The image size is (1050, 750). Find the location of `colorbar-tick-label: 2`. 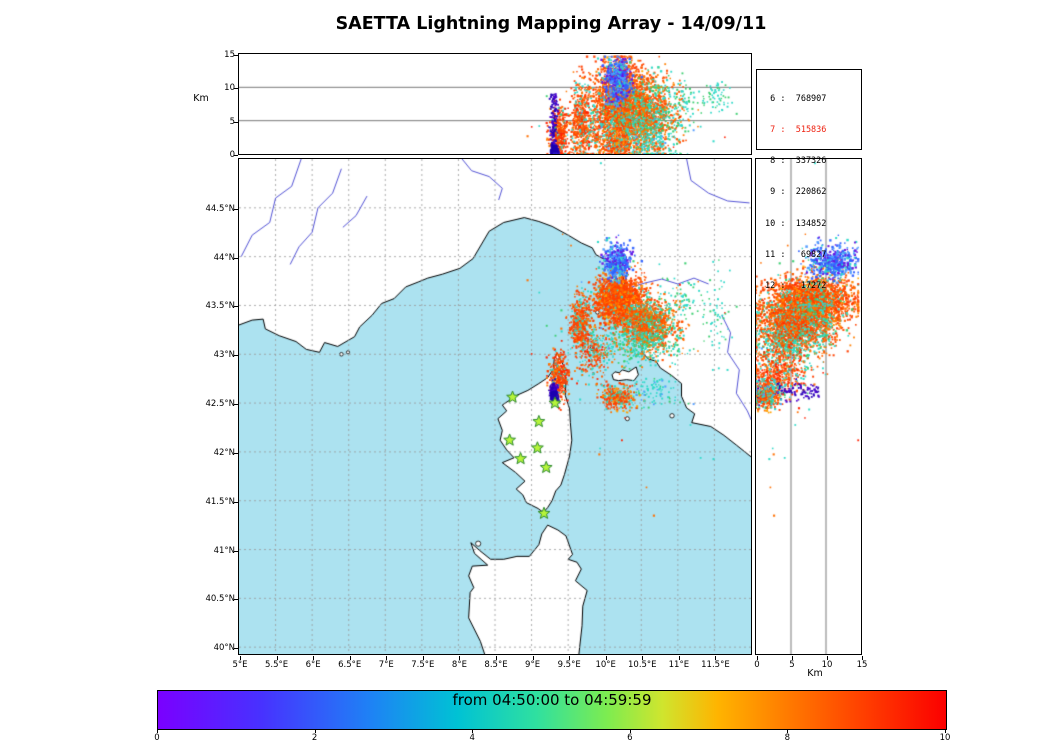

colorbar-tick-label: 2 is located at coordinates (314, 738).